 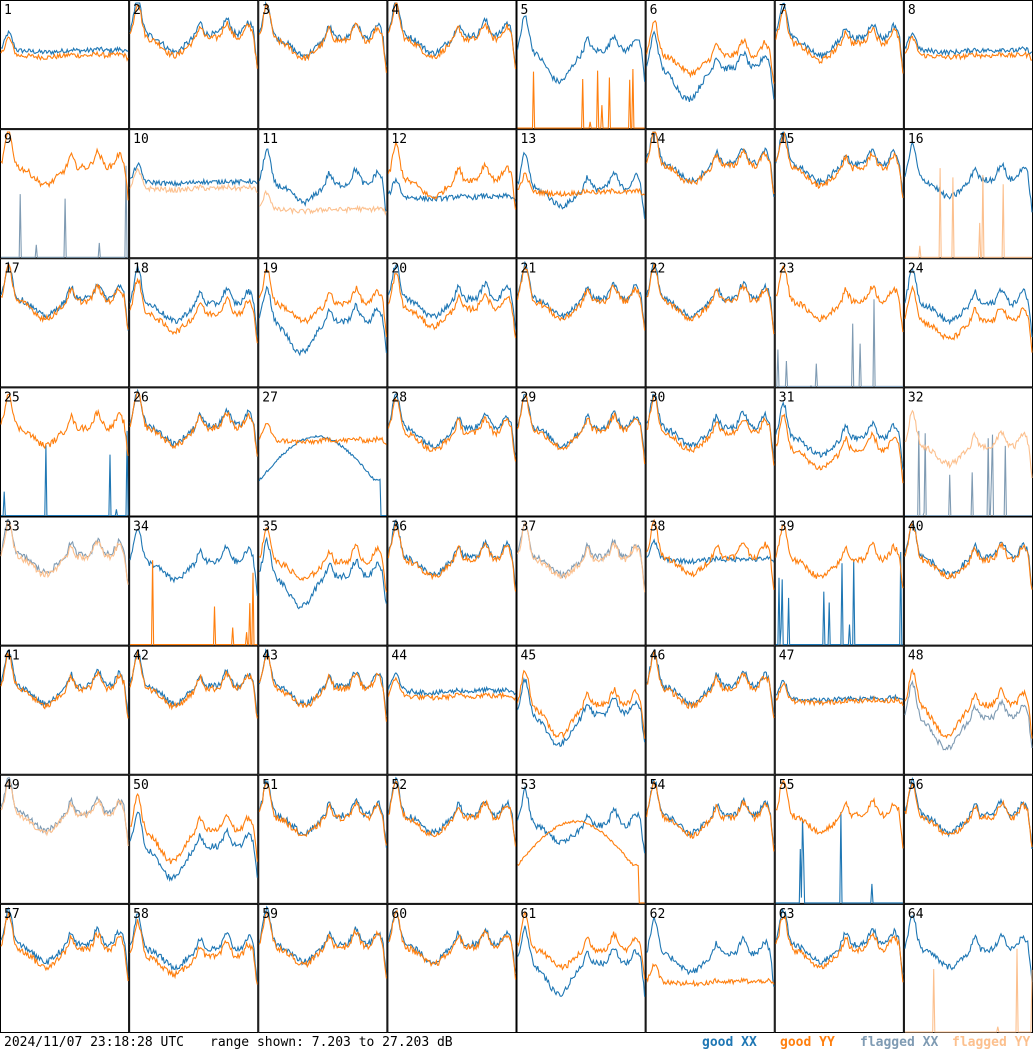 I want to click on panel-6: 6, so click(x=710, y=65).